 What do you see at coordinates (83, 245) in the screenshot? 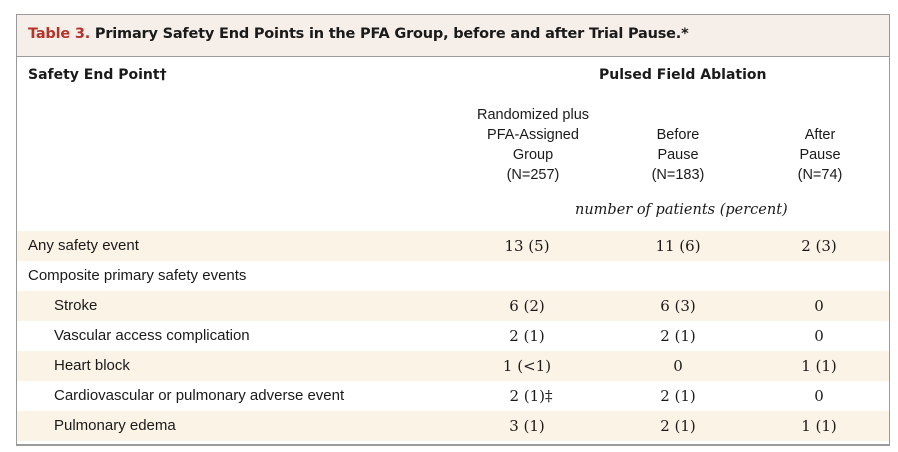
I see `row-label: Any safety event` at bounding box center [83, 245].